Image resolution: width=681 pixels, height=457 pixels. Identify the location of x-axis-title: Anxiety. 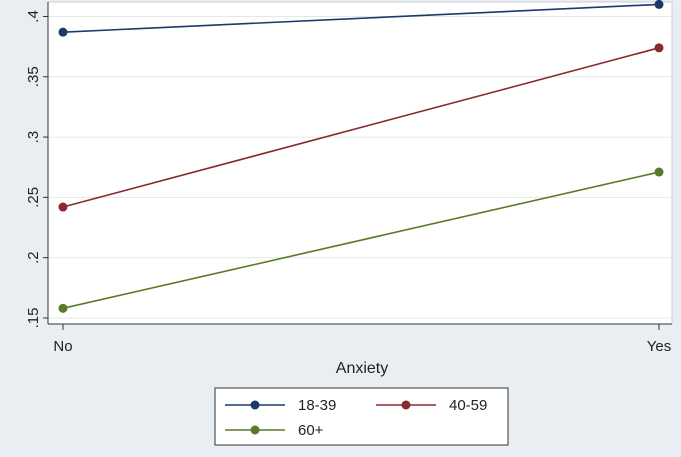
(362, 368).